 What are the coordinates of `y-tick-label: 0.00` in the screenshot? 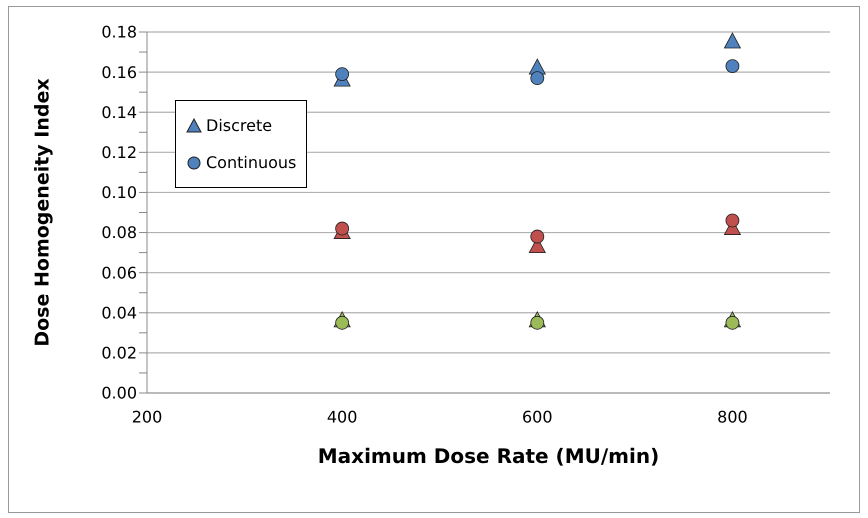 It's located at (119, 393).